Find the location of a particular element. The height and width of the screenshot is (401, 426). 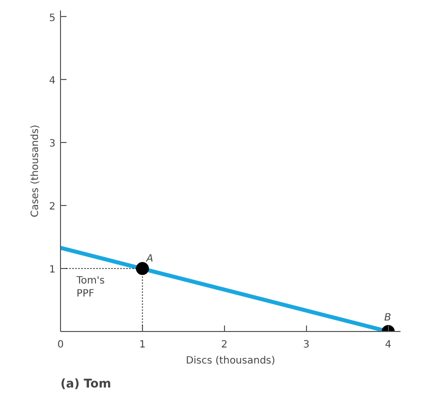

y-tick-label: 4 is located at coordinates (52, 81).